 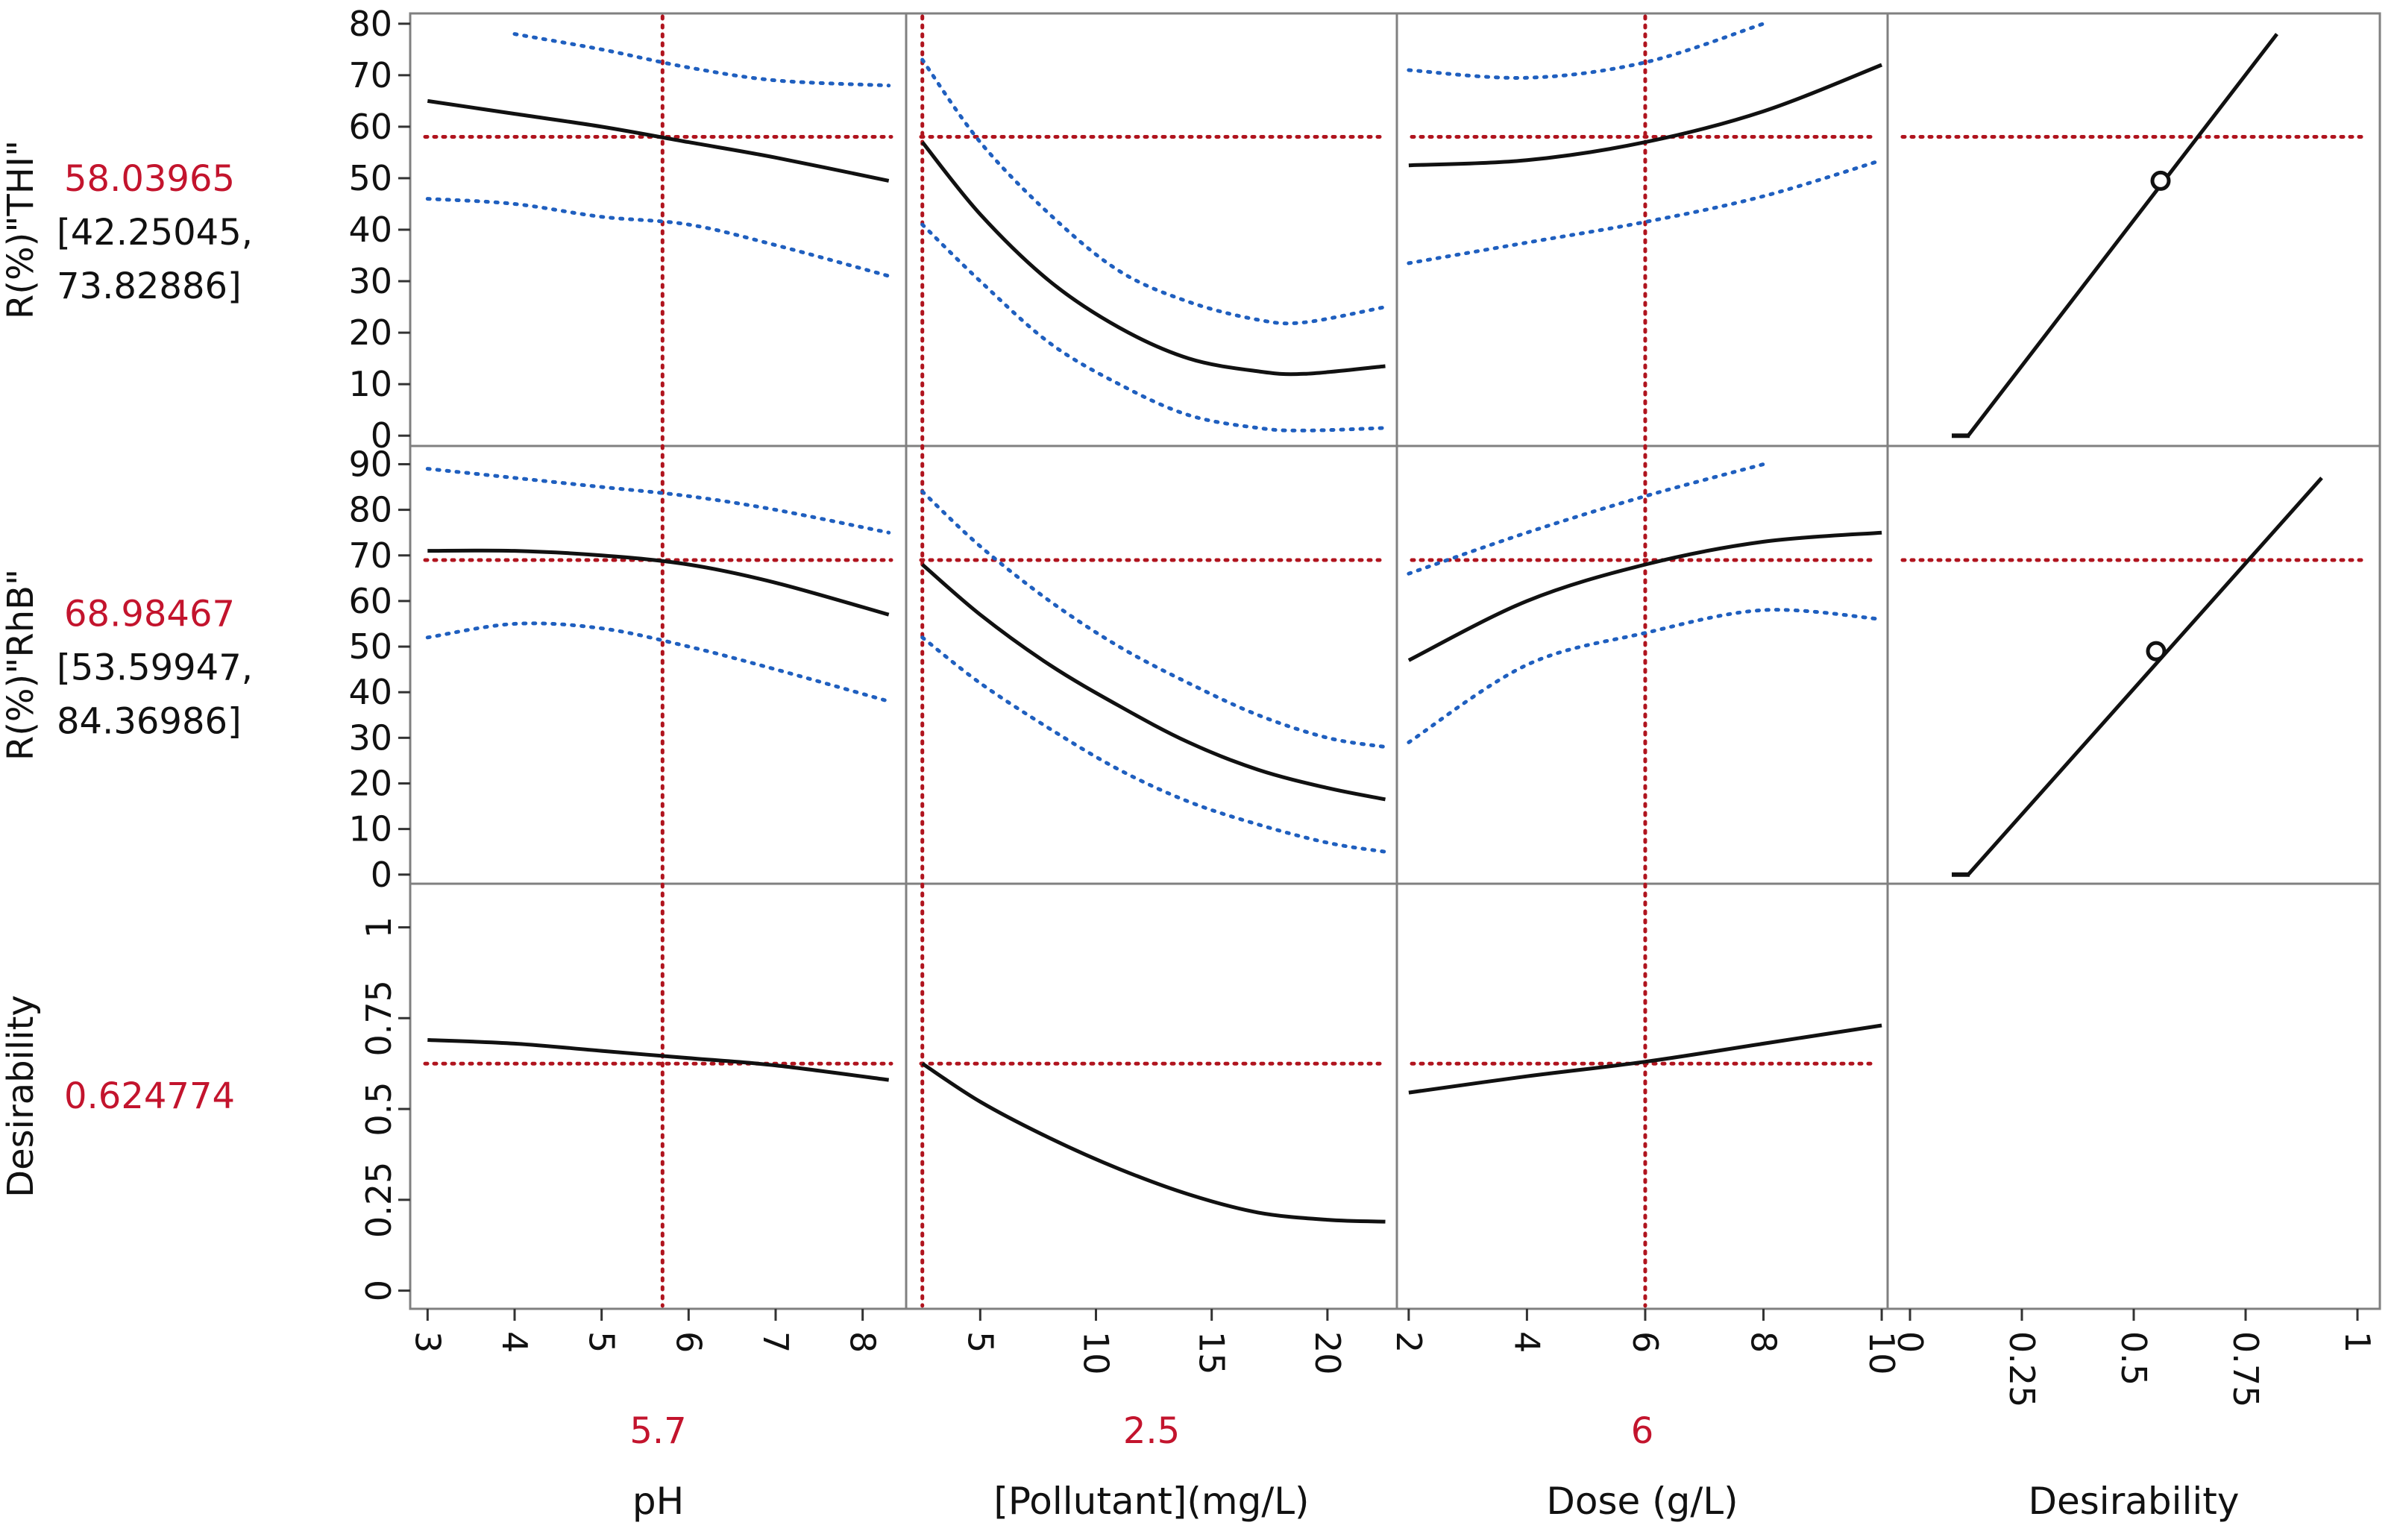 What do you see at coordinates (863, 1342) in the screenshot?
I see `x-tick-label-ph-5: 8` at bounding box center [863, 1342].